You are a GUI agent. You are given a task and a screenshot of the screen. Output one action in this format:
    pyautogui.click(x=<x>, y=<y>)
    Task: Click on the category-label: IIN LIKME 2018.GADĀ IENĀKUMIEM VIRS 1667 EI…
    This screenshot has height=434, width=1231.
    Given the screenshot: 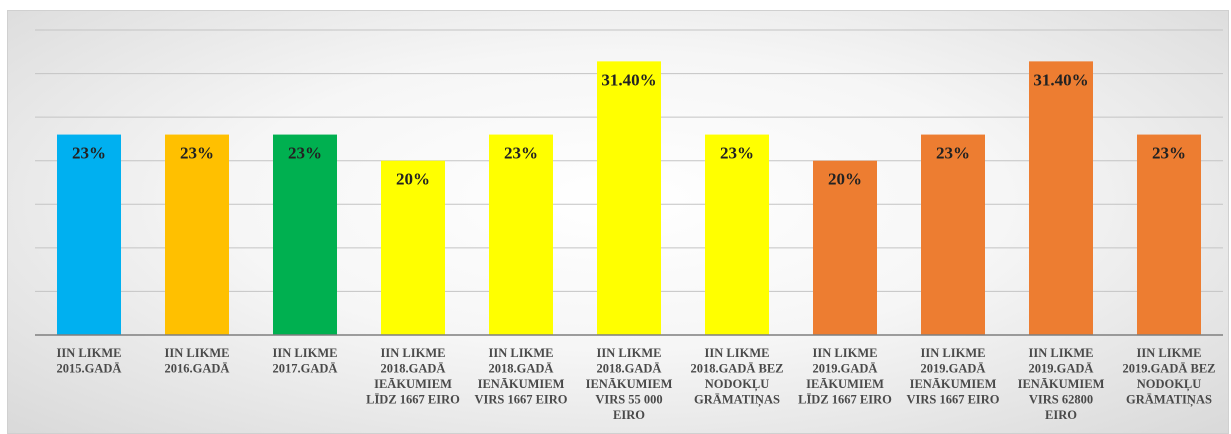 What is the action you would take?
    pyautogui.click(x=520, y=376)
    